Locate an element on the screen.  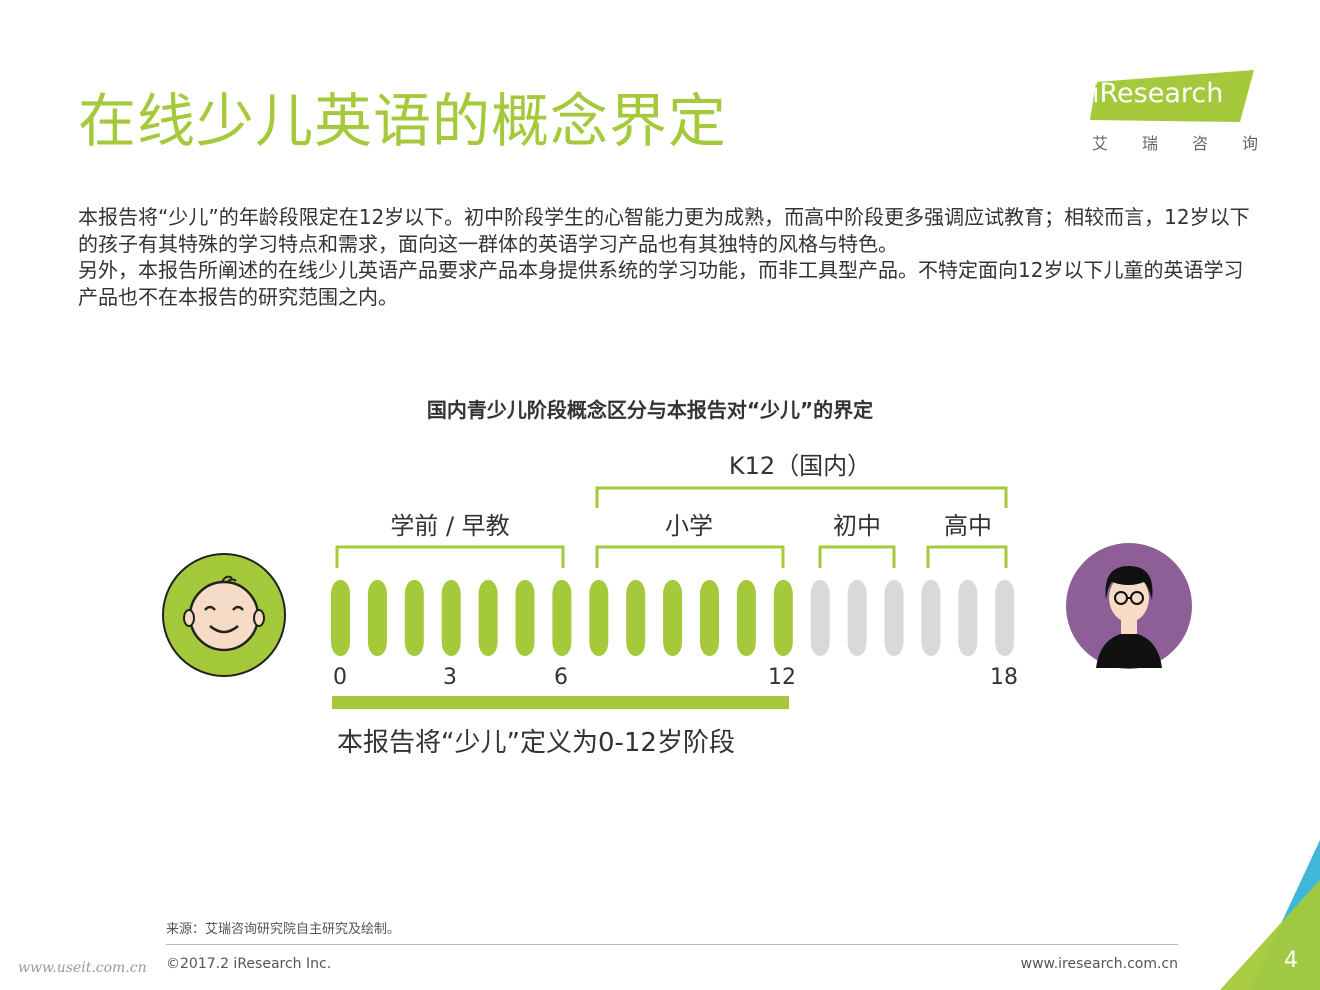
tick-label-0: 0 is located at coordinates (340, 677).